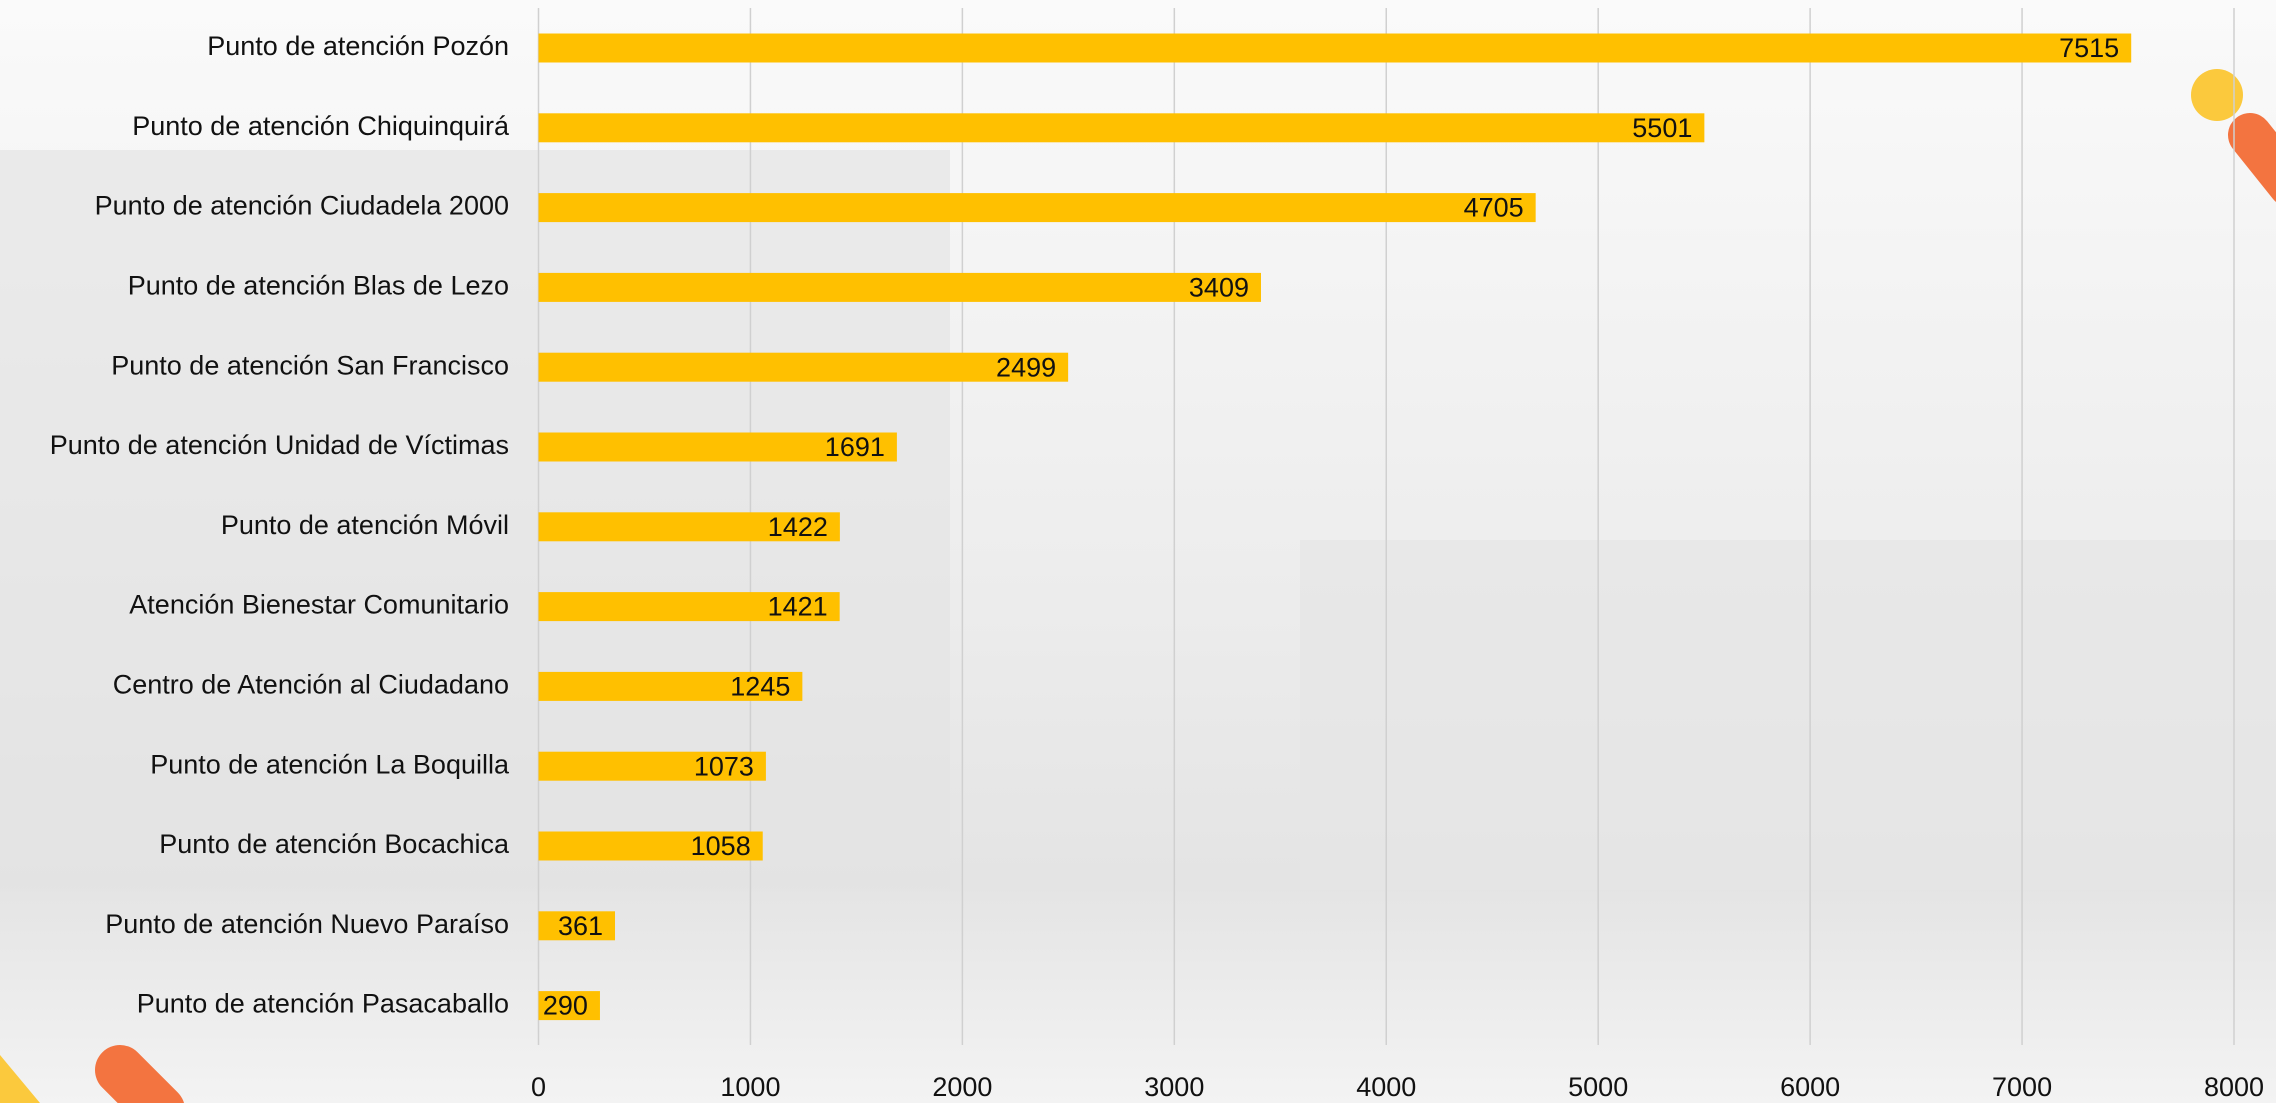 The width and height of the screenshot is (2276, 1103). What do you see at coordinates (750, 1087) in the screenshot?
I see `x-tick-label: 1000` at bounding box center [750, 1087].